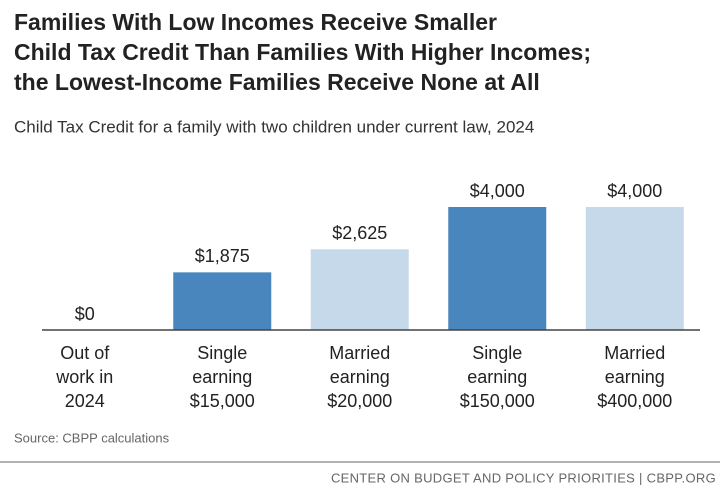 Image resolution: width=720 pixels, height=498 pixels. What do you see at coordinates (92, 437) in the screenshot?
I see `source: Source: CBPP calculations` at bounding box center [92, 437].